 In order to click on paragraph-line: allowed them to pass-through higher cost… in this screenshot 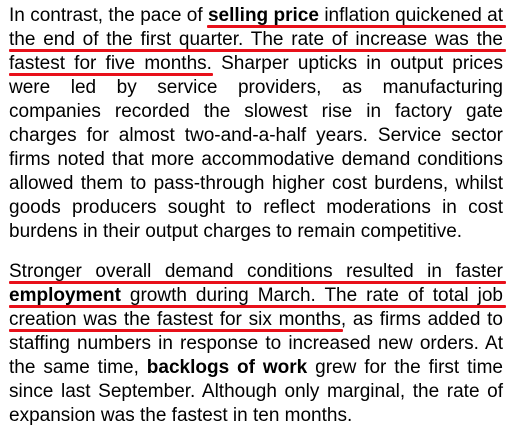, I will do `click(256, 183)`.